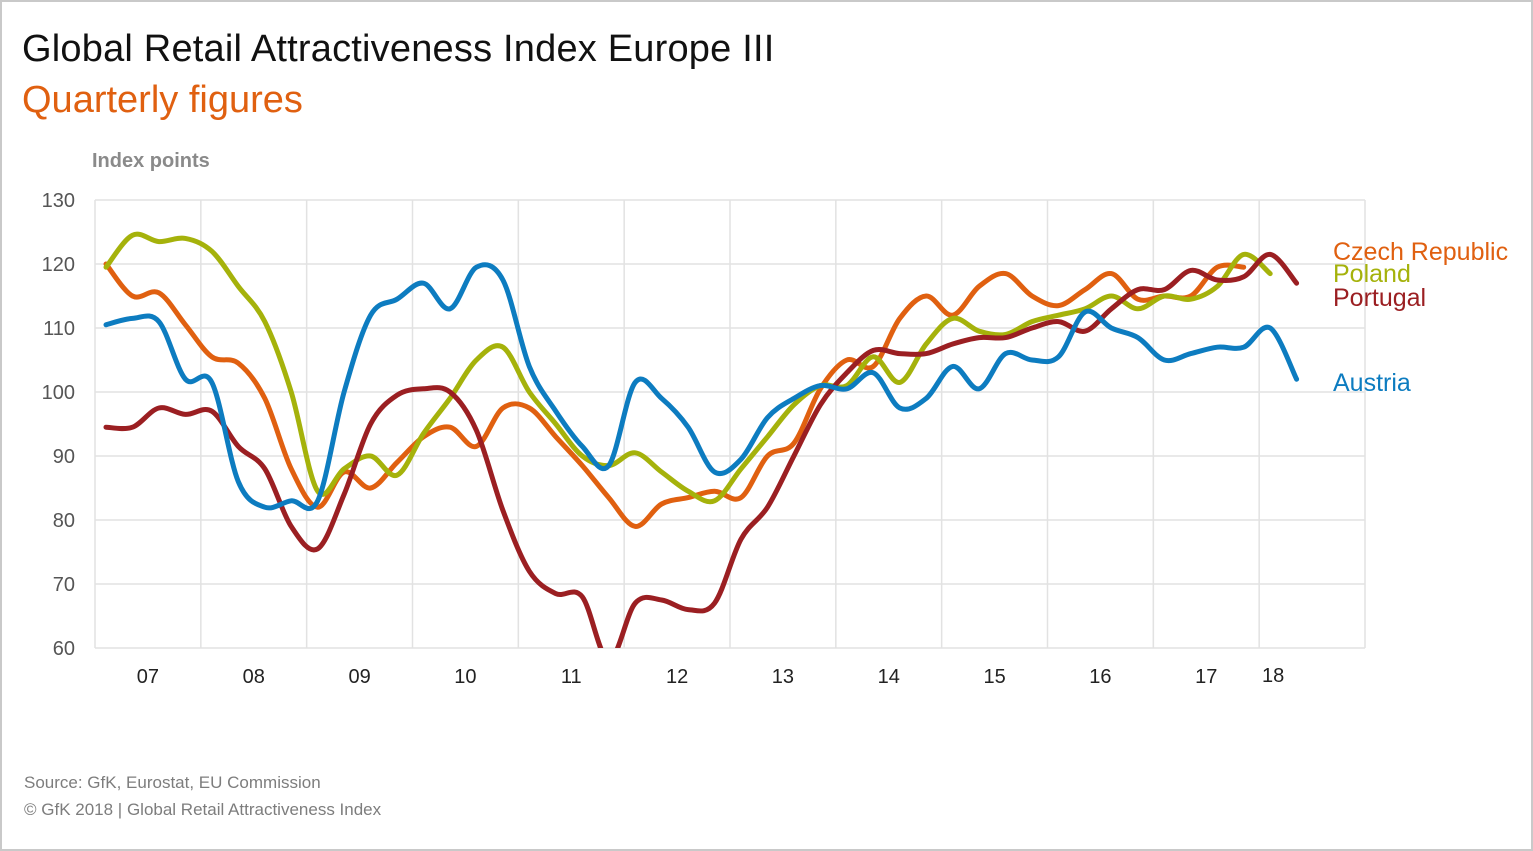 The image size is (1533, 851). I want to click on series-label-portugal: Portugal, so click(1379, 298).